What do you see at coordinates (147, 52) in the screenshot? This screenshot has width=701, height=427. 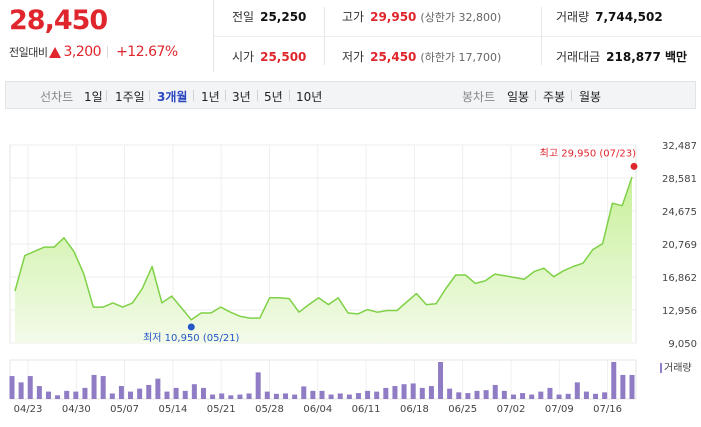 I see `change-percent: +12.67%` at bounding box center [147, 52].